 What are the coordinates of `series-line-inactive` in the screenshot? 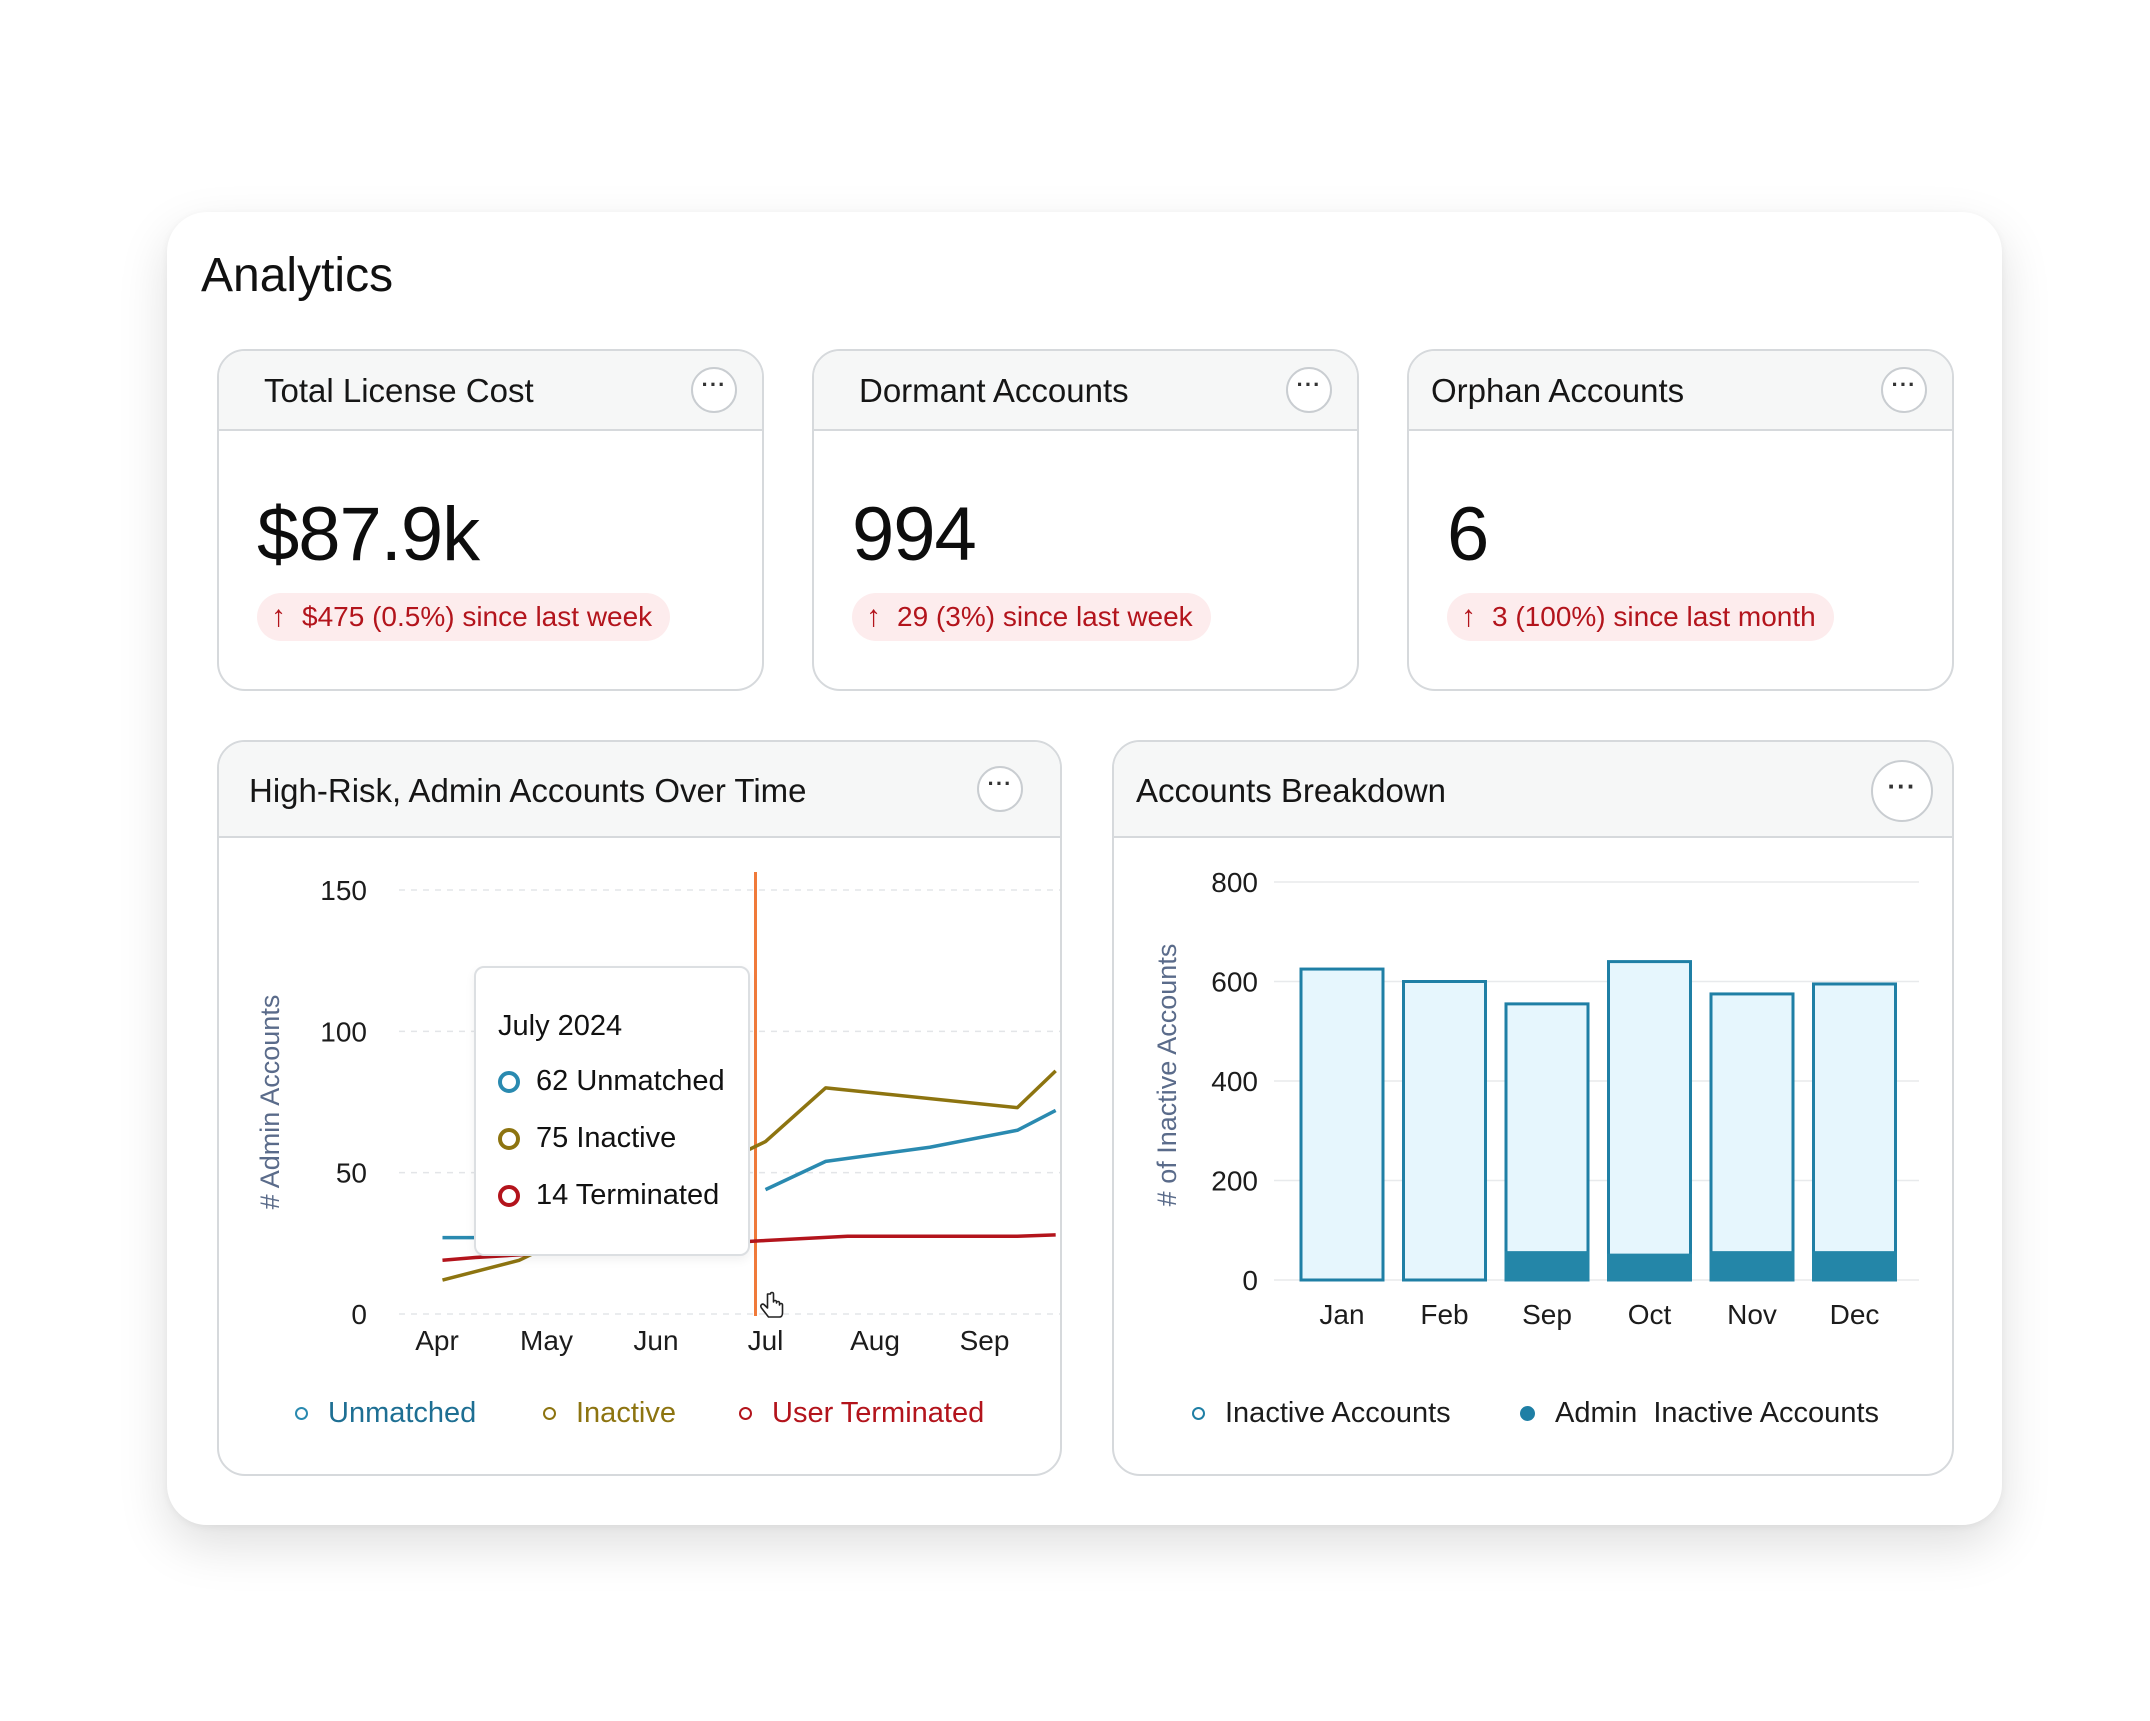 It's located at (749, 1175).